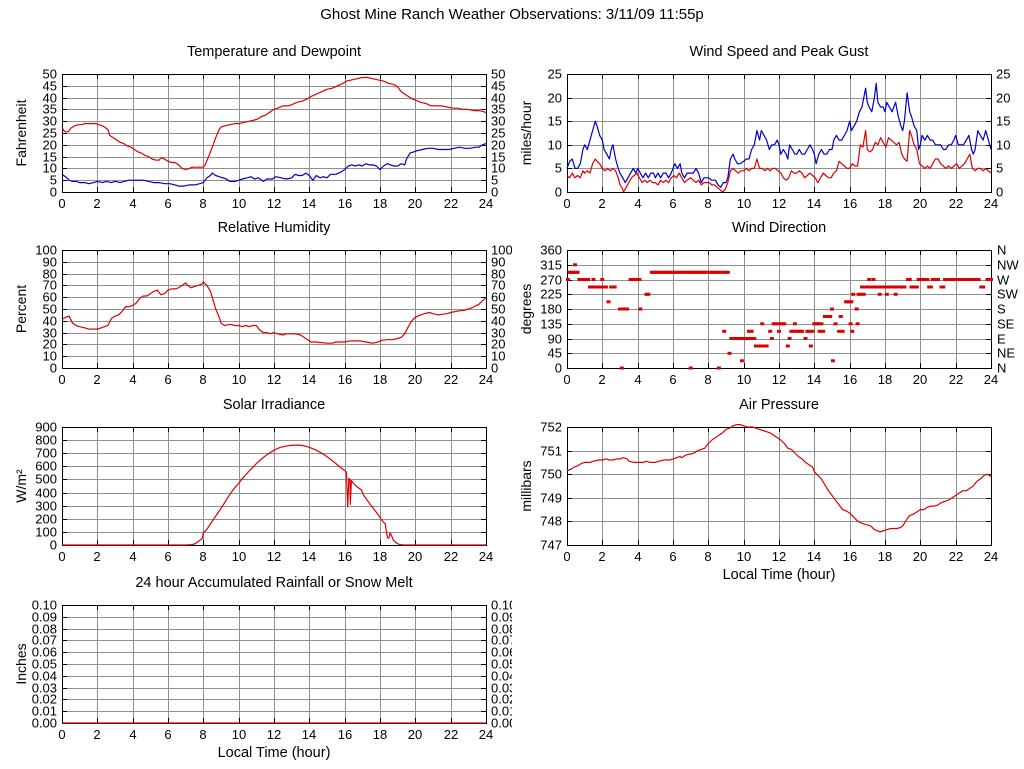 This screenshot has width=1024, height=769. I want to click on y-tick-label-right: 100, so click(501, 250).